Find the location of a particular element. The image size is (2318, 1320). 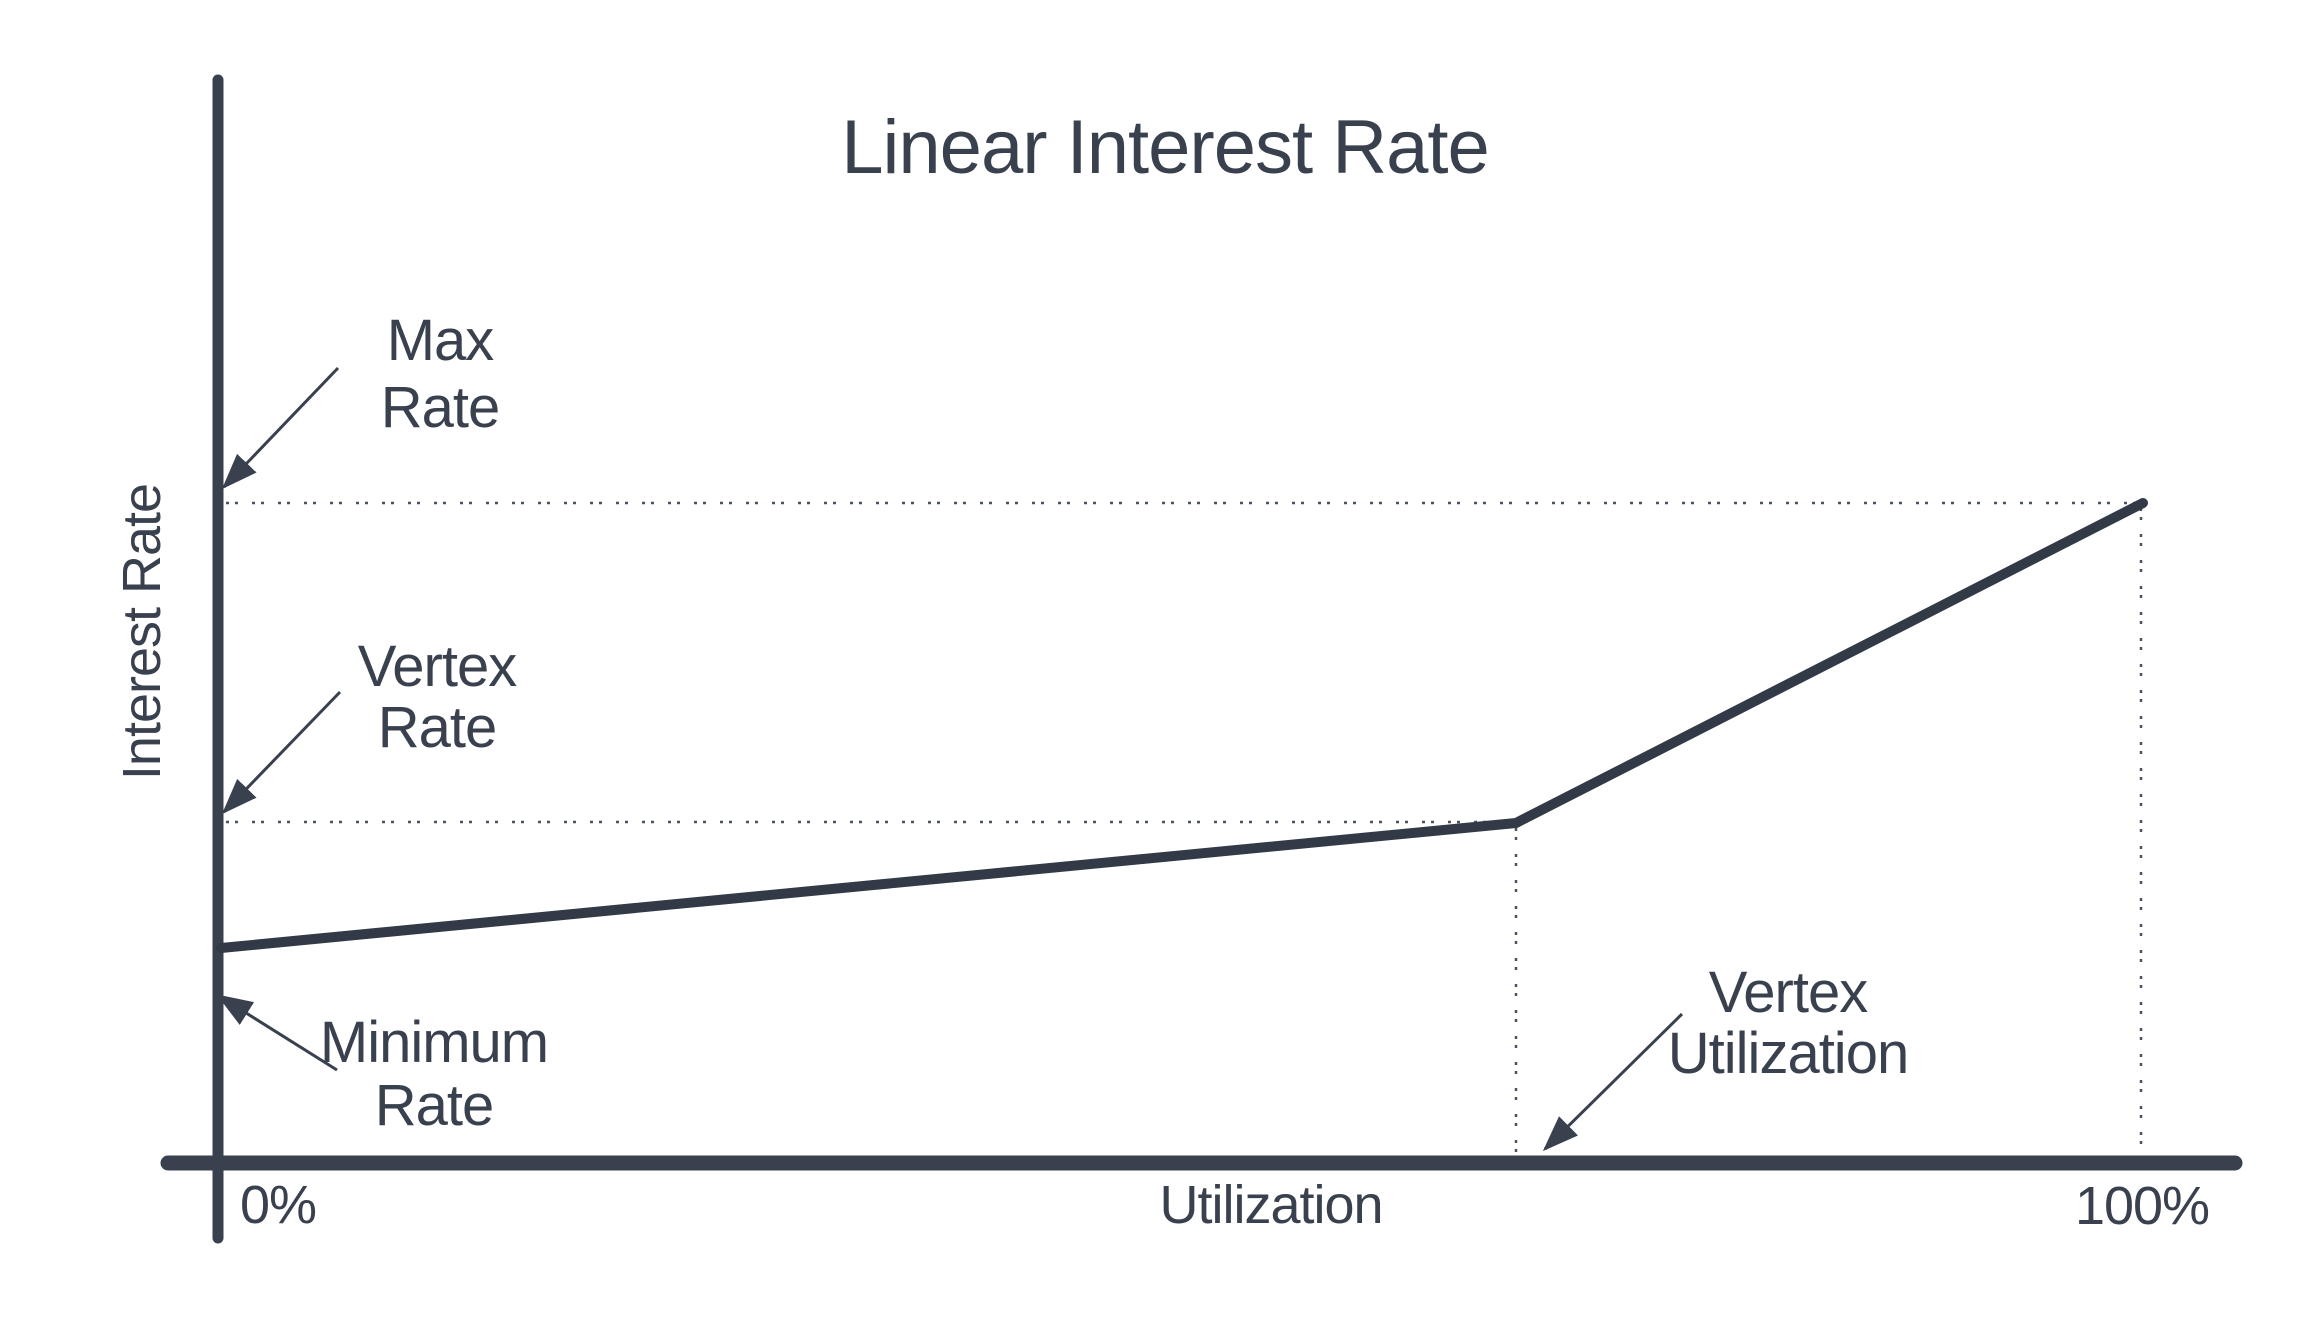

minimum-rate-annotation: Minimum Rate is located at coordinates (434, 1074).